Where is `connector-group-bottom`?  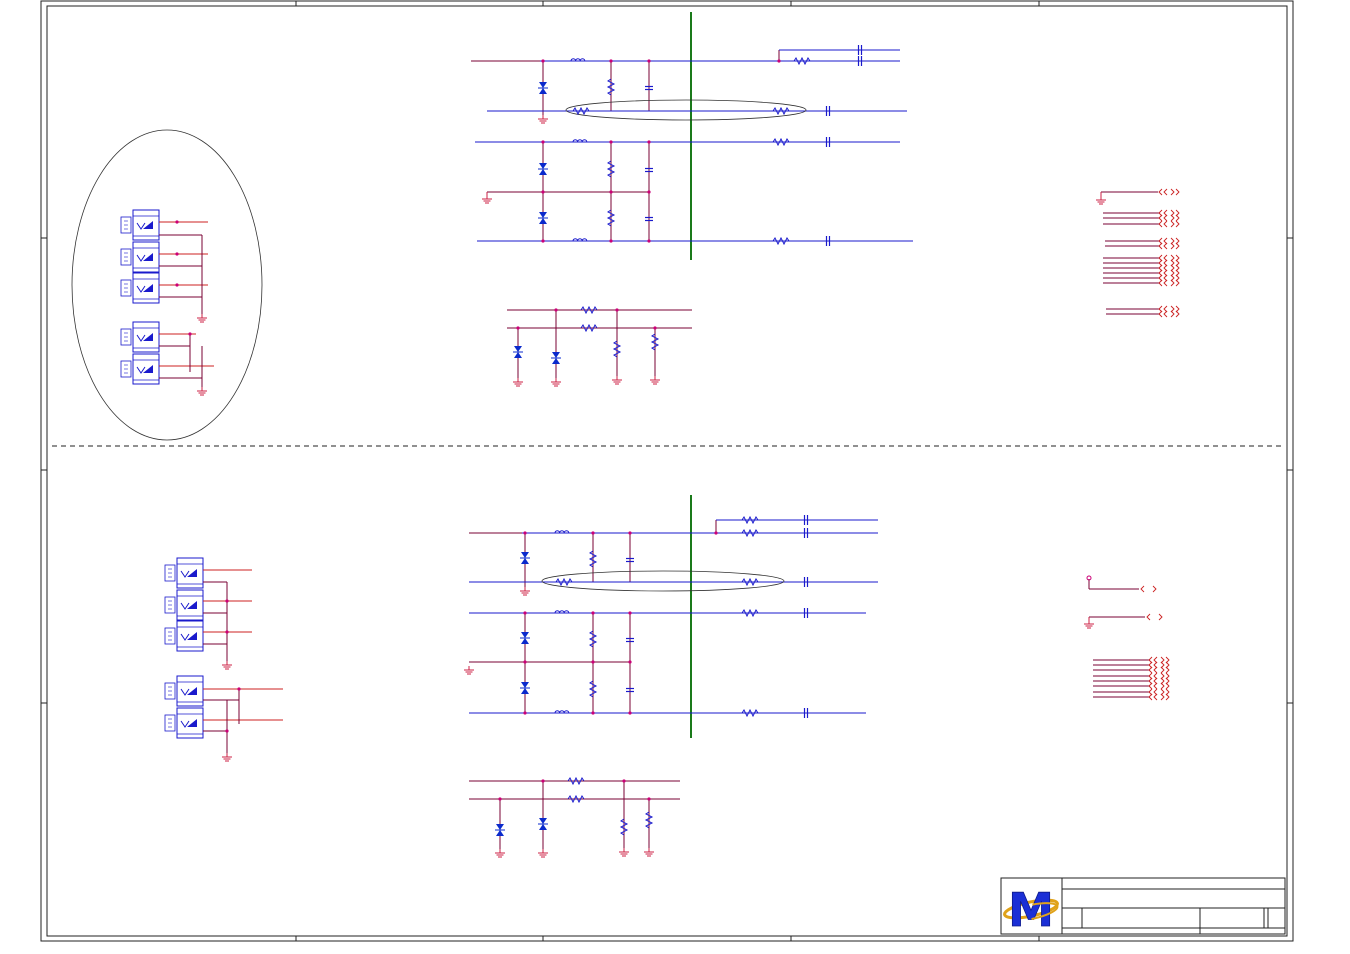 connector-group-bottom is located at coordinates (223, 659).